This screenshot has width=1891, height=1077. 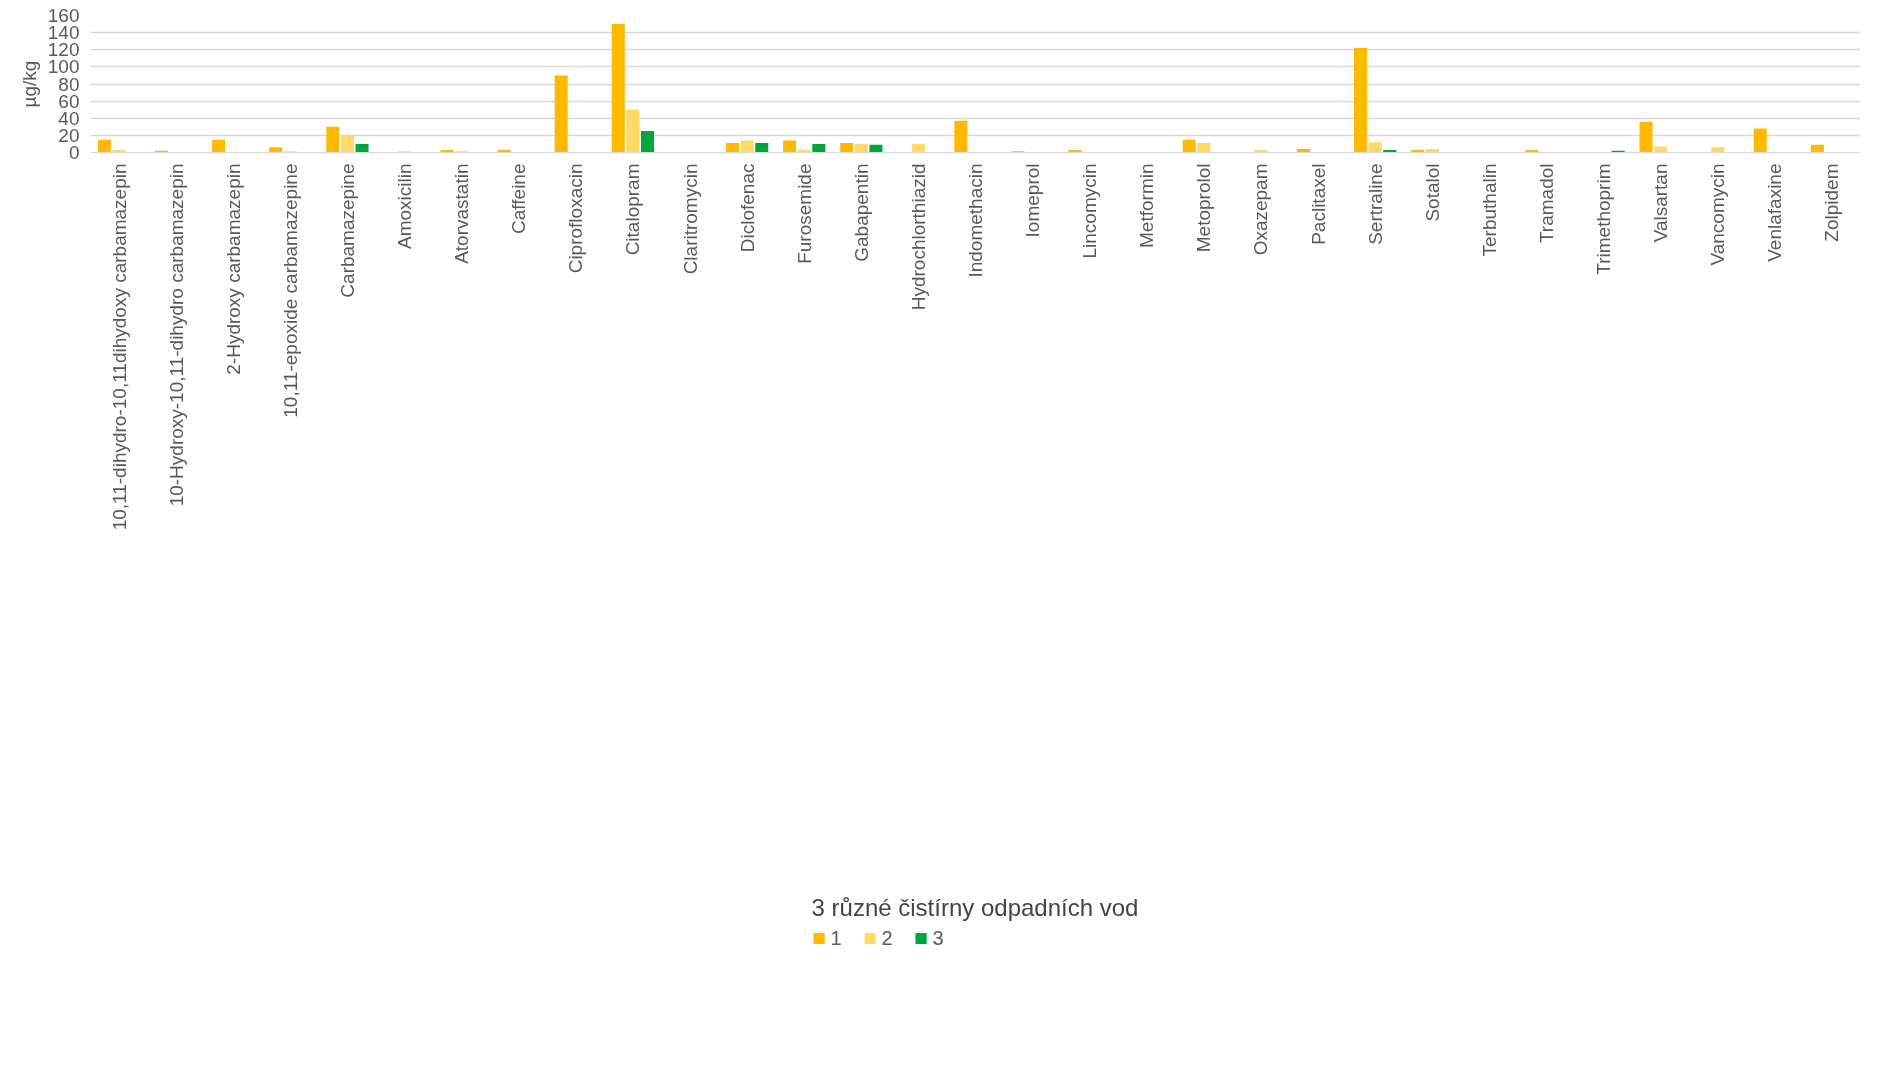 I want to click on legend-title: 3 různé čistírny odpadních vod, so click(x=975, y=907).